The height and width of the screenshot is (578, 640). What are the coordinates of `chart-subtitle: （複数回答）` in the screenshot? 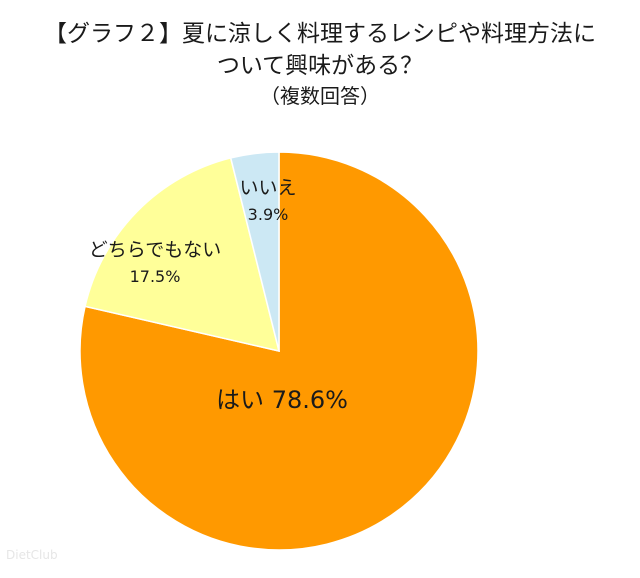 It's located at (320, 96).